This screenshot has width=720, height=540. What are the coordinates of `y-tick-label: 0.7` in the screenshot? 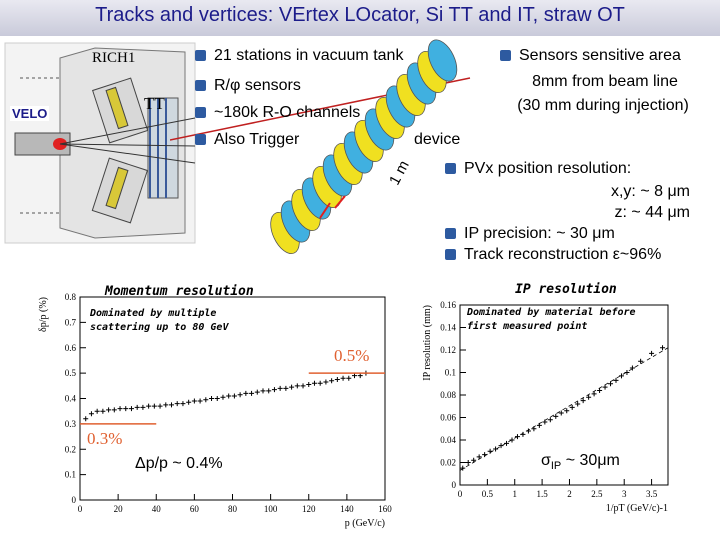 It's located at (71, 322).